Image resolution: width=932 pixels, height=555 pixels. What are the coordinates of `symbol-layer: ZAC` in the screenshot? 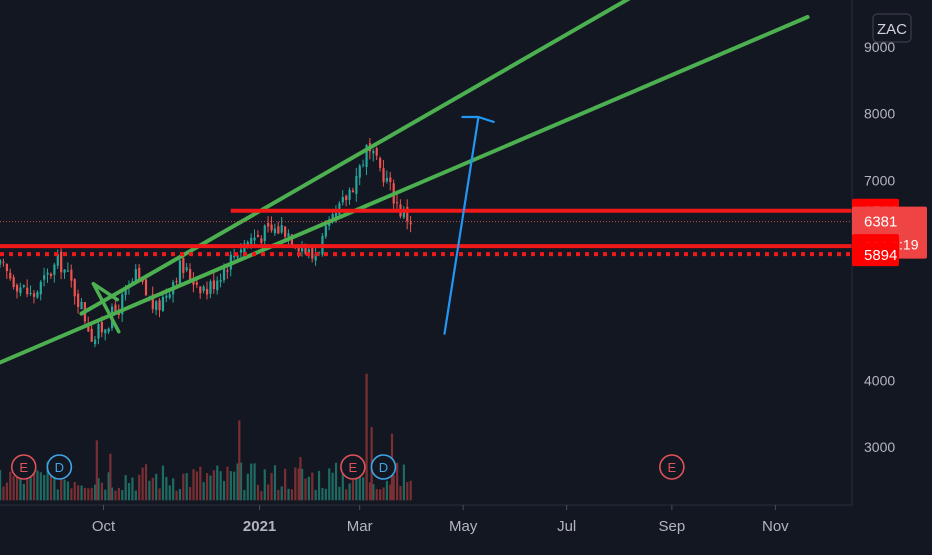 It's located at (892, 28).